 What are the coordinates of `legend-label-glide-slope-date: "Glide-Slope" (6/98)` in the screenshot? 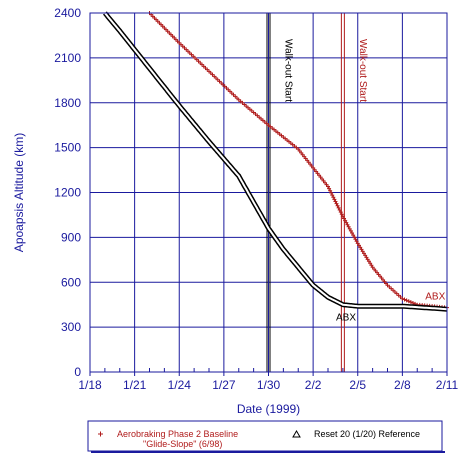 It's located at (182, 444).